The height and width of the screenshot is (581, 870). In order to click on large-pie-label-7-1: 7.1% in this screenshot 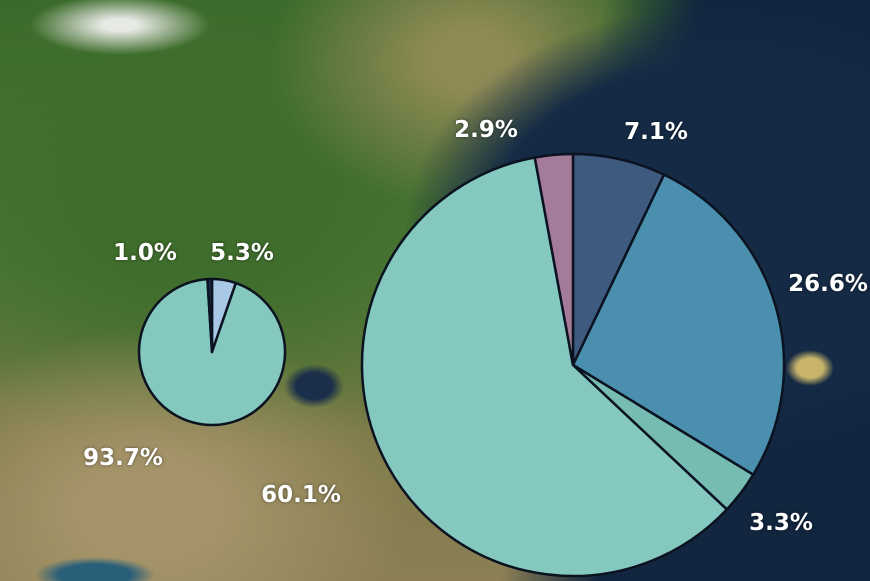, I will do `click(656, 132)`.